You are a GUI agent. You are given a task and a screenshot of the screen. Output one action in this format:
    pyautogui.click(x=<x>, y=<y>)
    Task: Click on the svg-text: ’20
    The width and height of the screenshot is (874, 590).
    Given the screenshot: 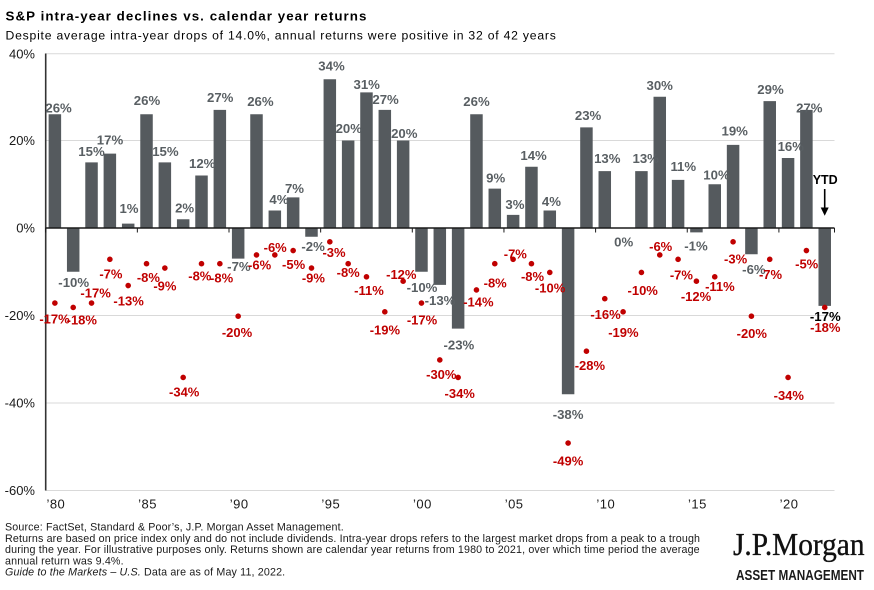 What is the action you would take?
    pyautogui.click(x=789, y=503)
    